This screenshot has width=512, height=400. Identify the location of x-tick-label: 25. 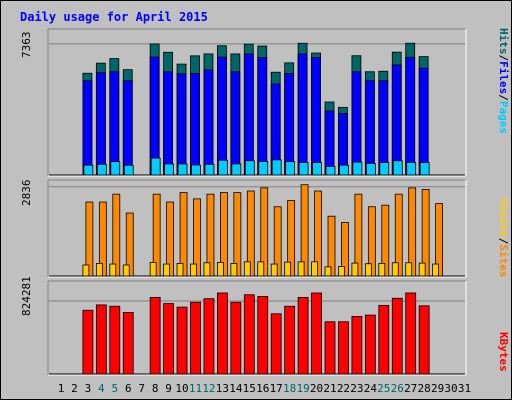
(383, 388).